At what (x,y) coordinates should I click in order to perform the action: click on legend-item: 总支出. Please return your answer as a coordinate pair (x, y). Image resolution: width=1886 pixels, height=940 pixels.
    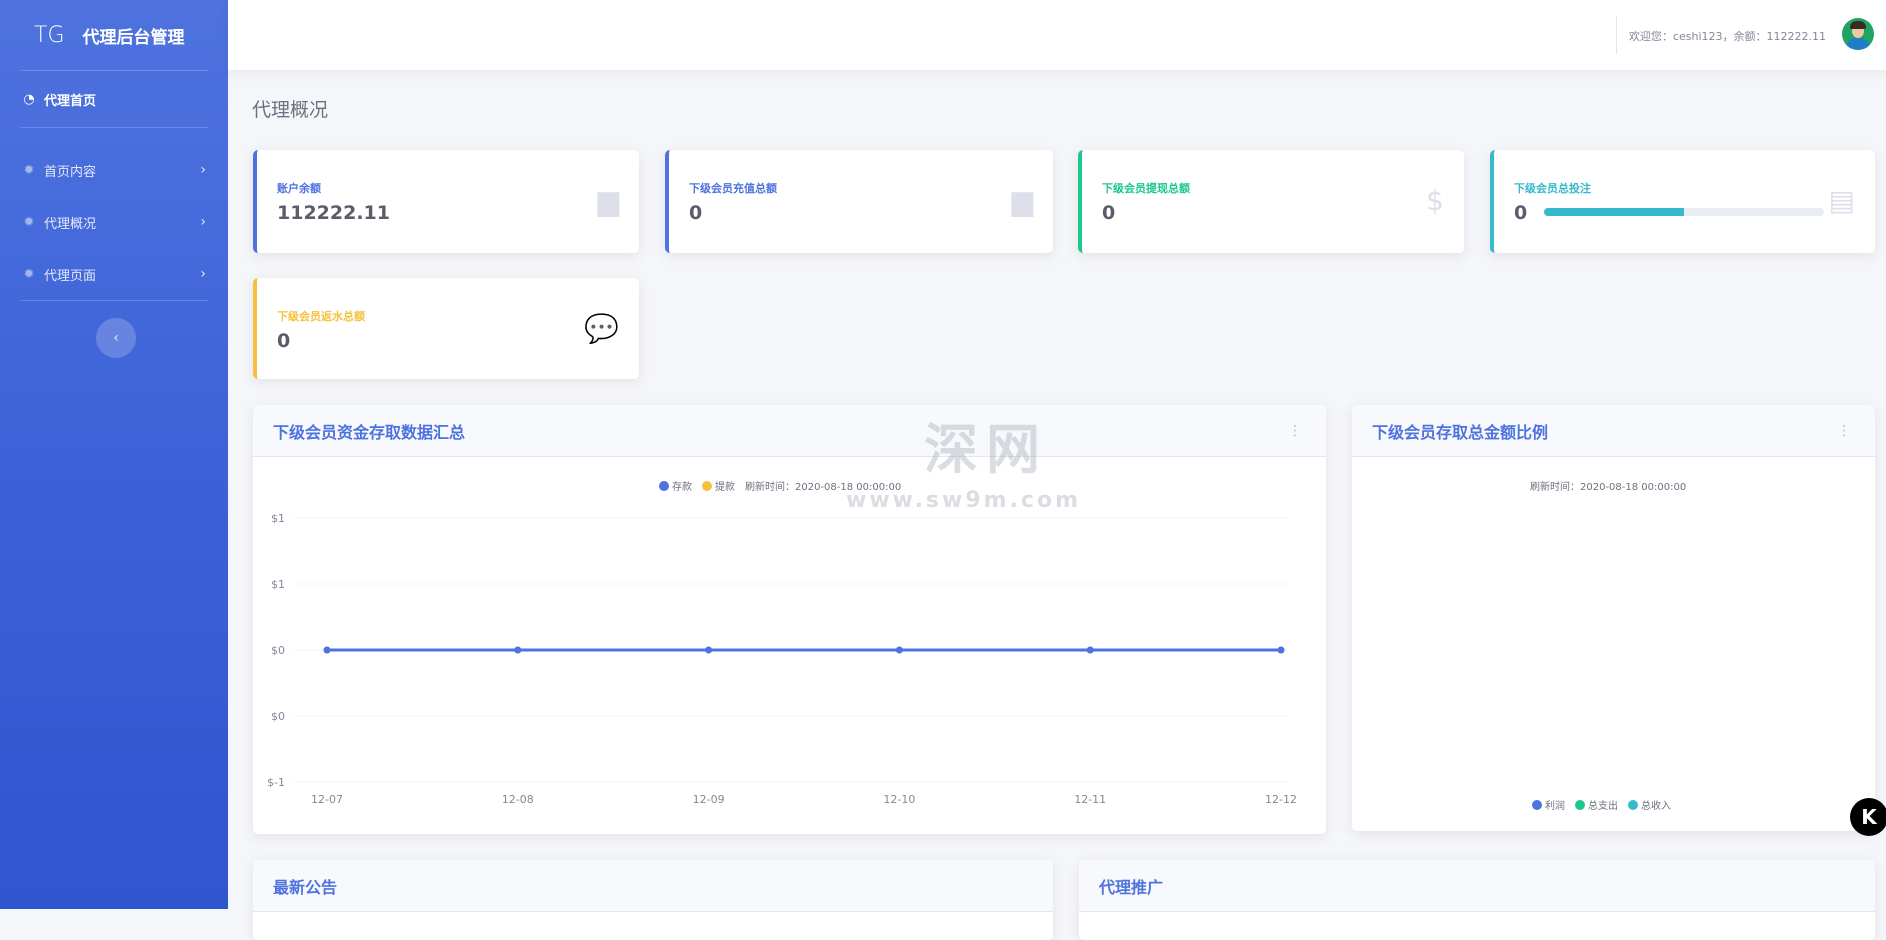
    Looking at the image, I should click on (1596, 804).